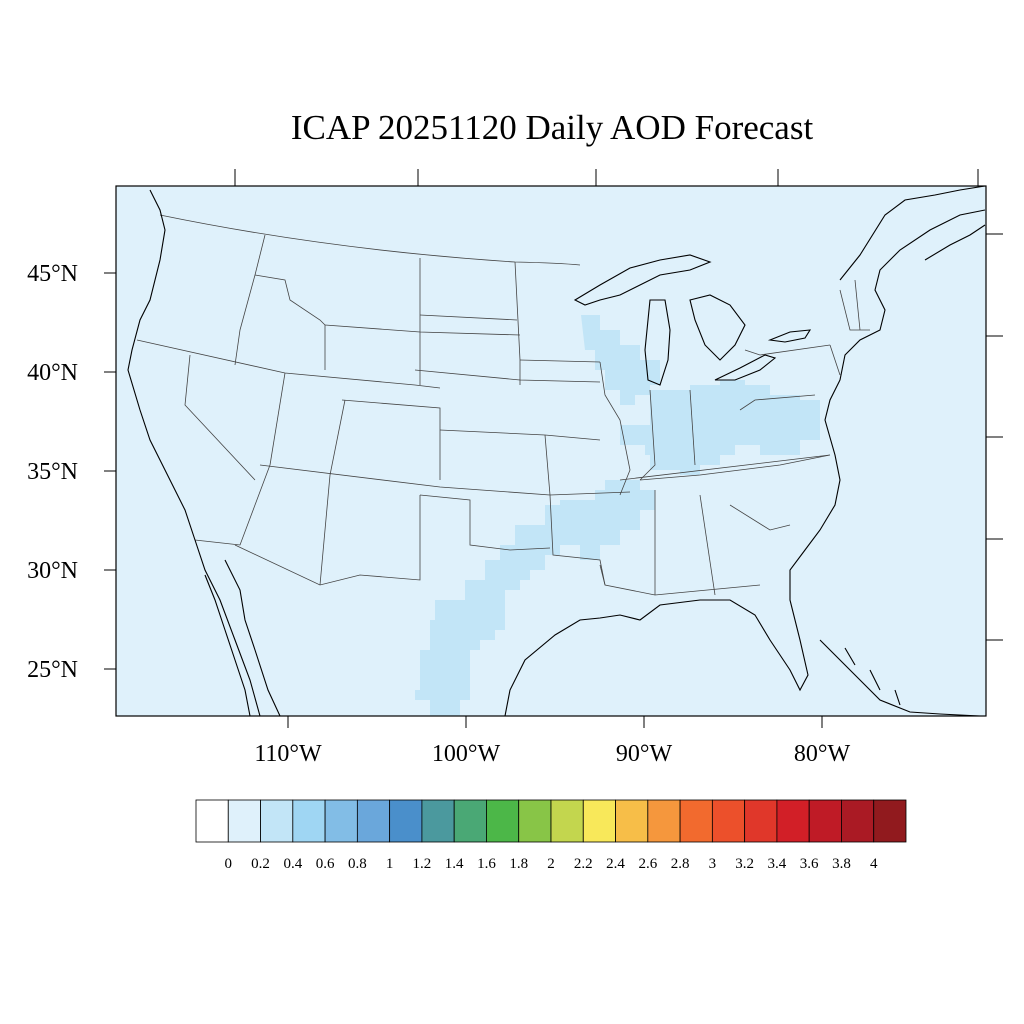 The width and height of the screenshot is (1024, 1024). I want to click on lon-label: 90°W, so click(644, 754).